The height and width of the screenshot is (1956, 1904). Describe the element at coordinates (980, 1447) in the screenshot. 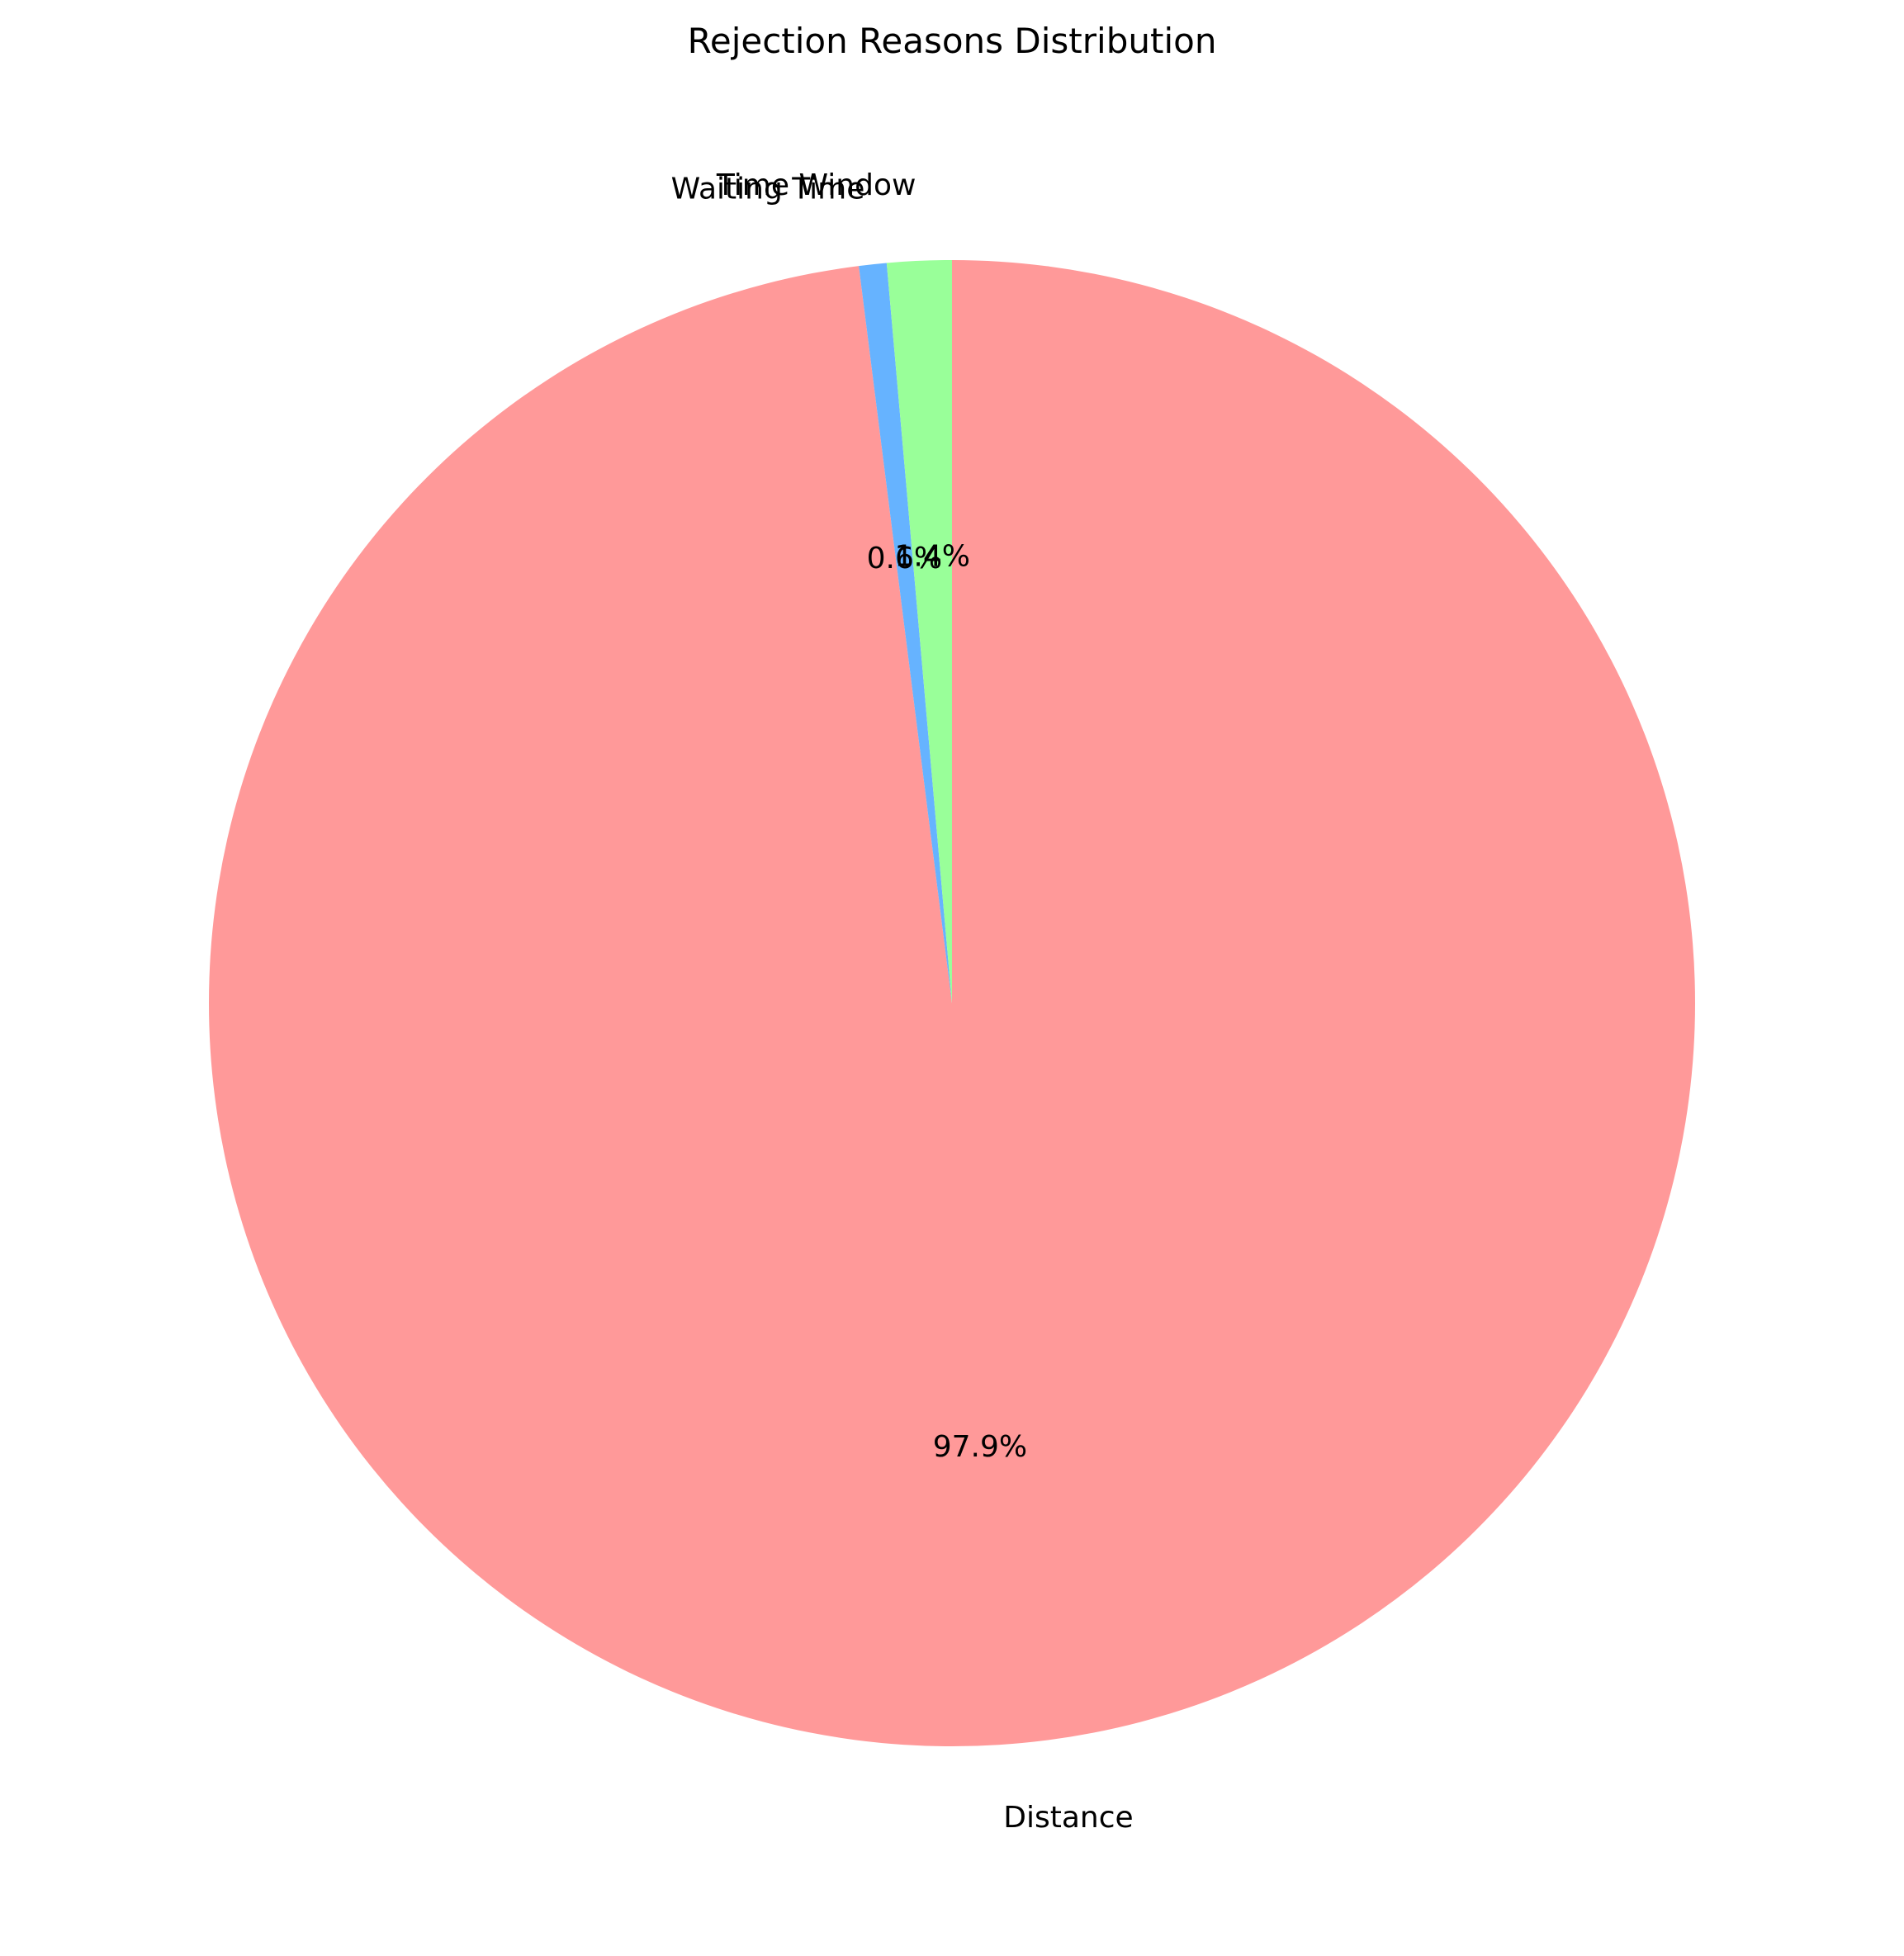

I see `pct-label-distance: 97.9%` at that location.